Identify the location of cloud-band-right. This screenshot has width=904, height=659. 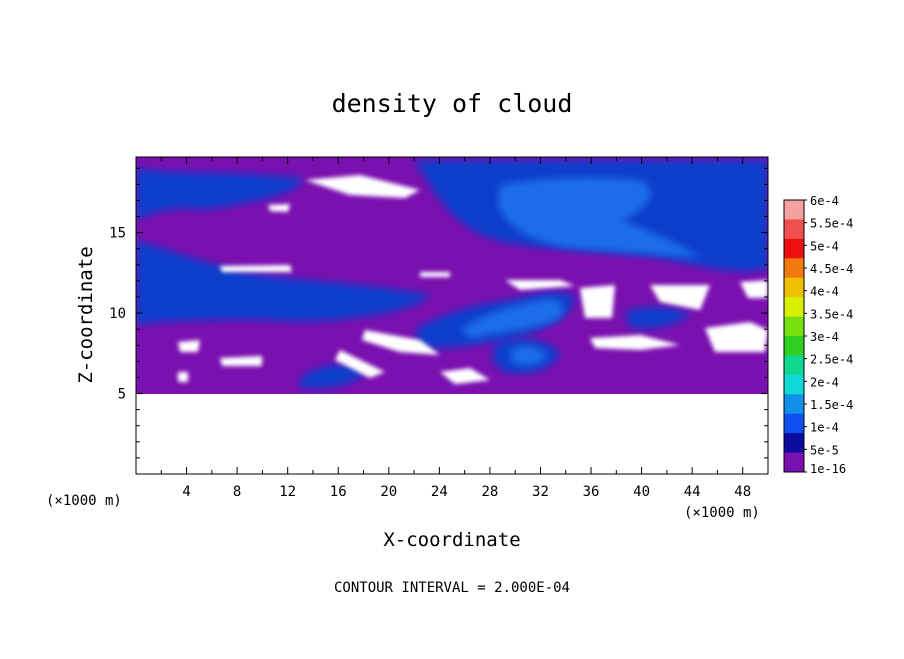
(657, 317).